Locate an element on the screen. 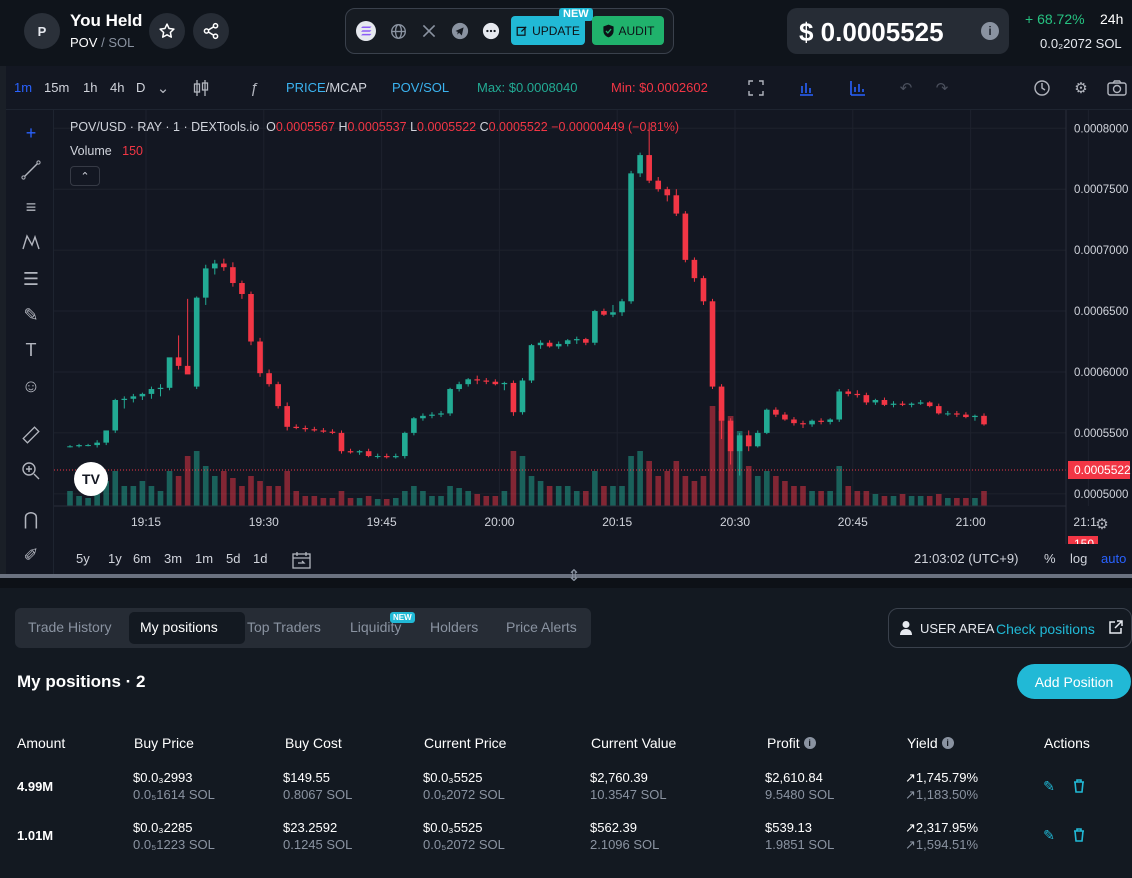 The height and width of the screenshot is (878, 1132). close-label: C is located at coordinates (484, 127).